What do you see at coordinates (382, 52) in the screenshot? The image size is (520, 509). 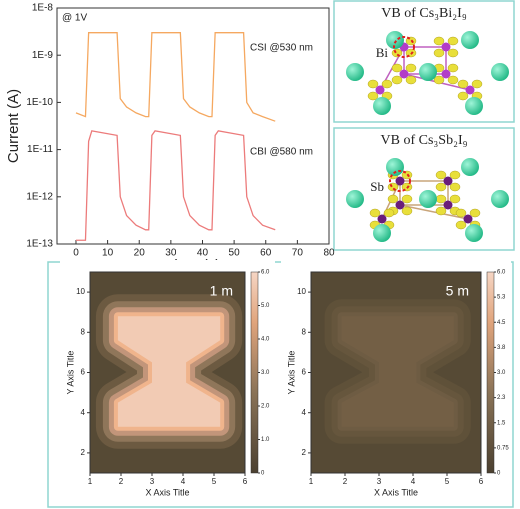 I see `atom-label: Bi` at bounding box center [382, 52].